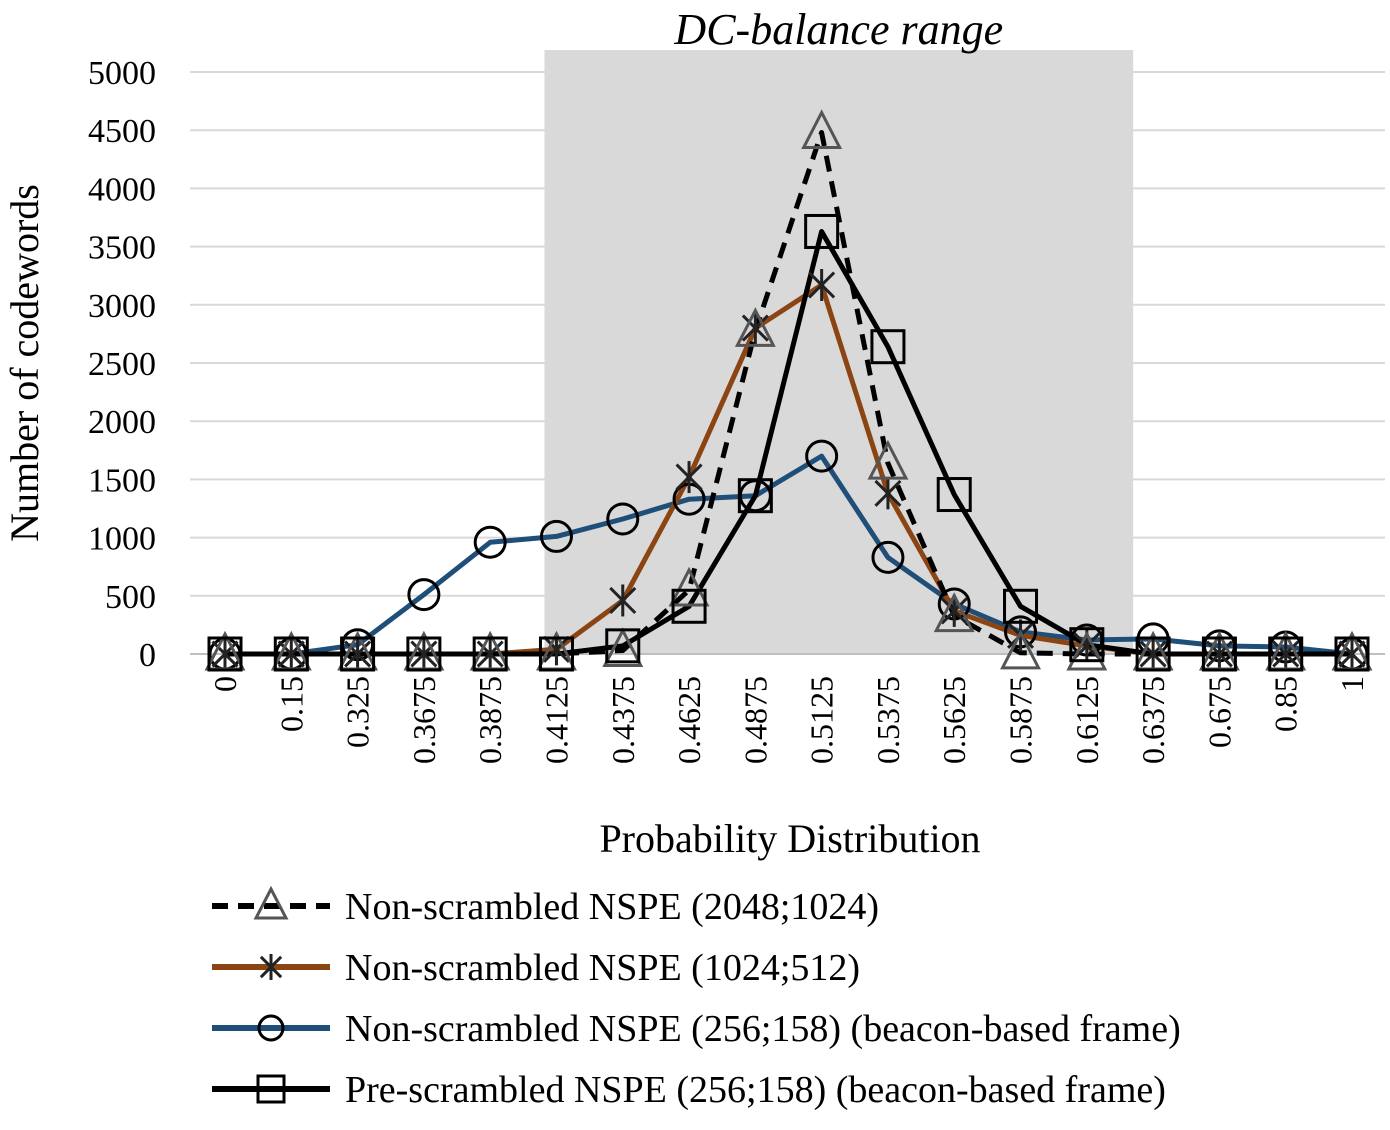 The image size is (1390, 1130). I want to click on data-point-star-10-d2, so click(888, 493).